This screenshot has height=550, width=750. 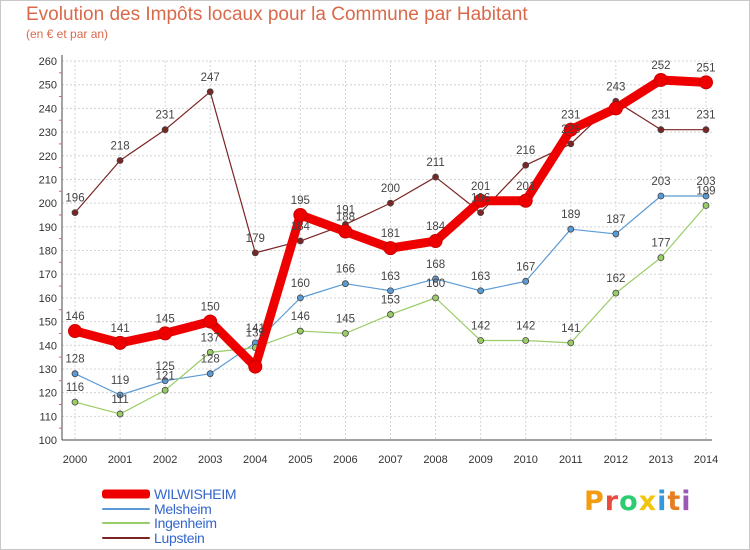 I want to click on y-tick-label: 140, so click(x=48, y=346).